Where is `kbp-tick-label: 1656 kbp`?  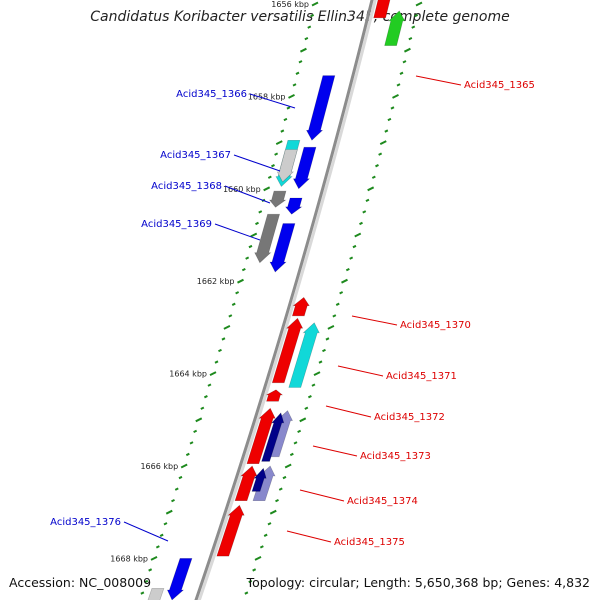 kbp-tick-label: 1656 kbp is located at coordinates (290, 4).